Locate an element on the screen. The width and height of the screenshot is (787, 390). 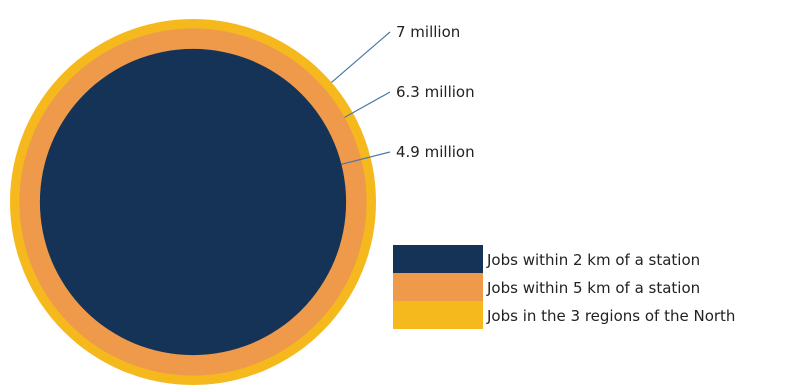
value-label-4-9-million: 4.9 million is located at coordinates (435, 152).